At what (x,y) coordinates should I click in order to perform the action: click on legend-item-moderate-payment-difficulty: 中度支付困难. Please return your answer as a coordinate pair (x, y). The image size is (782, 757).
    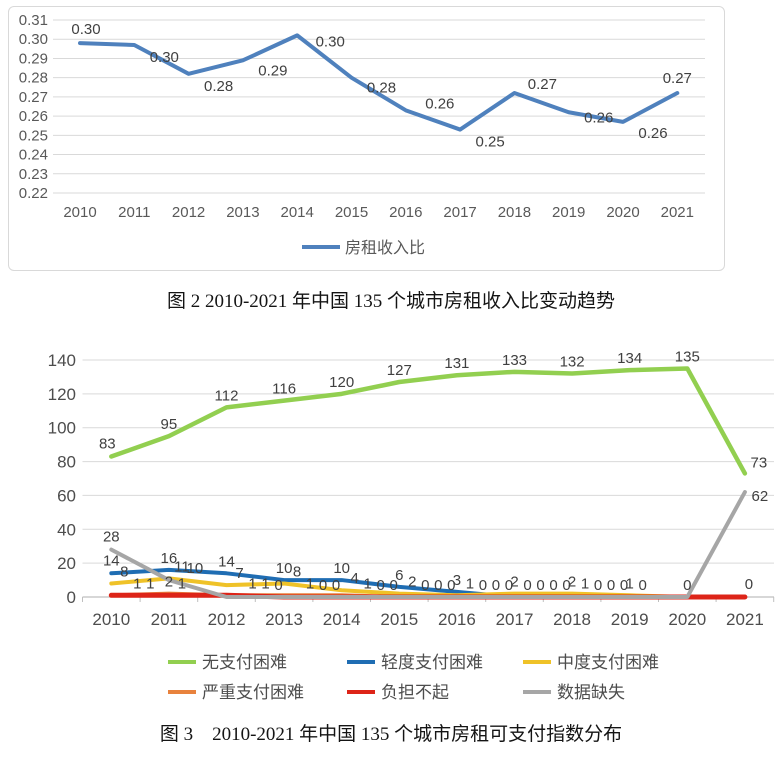
    Looking at the image, I should click on (591, 662).